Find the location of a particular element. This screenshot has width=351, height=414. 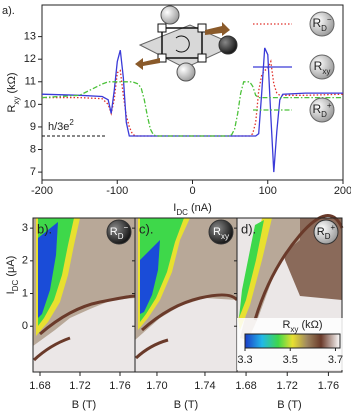

y-tick-label: 7 is located at coordinates (33, 172).